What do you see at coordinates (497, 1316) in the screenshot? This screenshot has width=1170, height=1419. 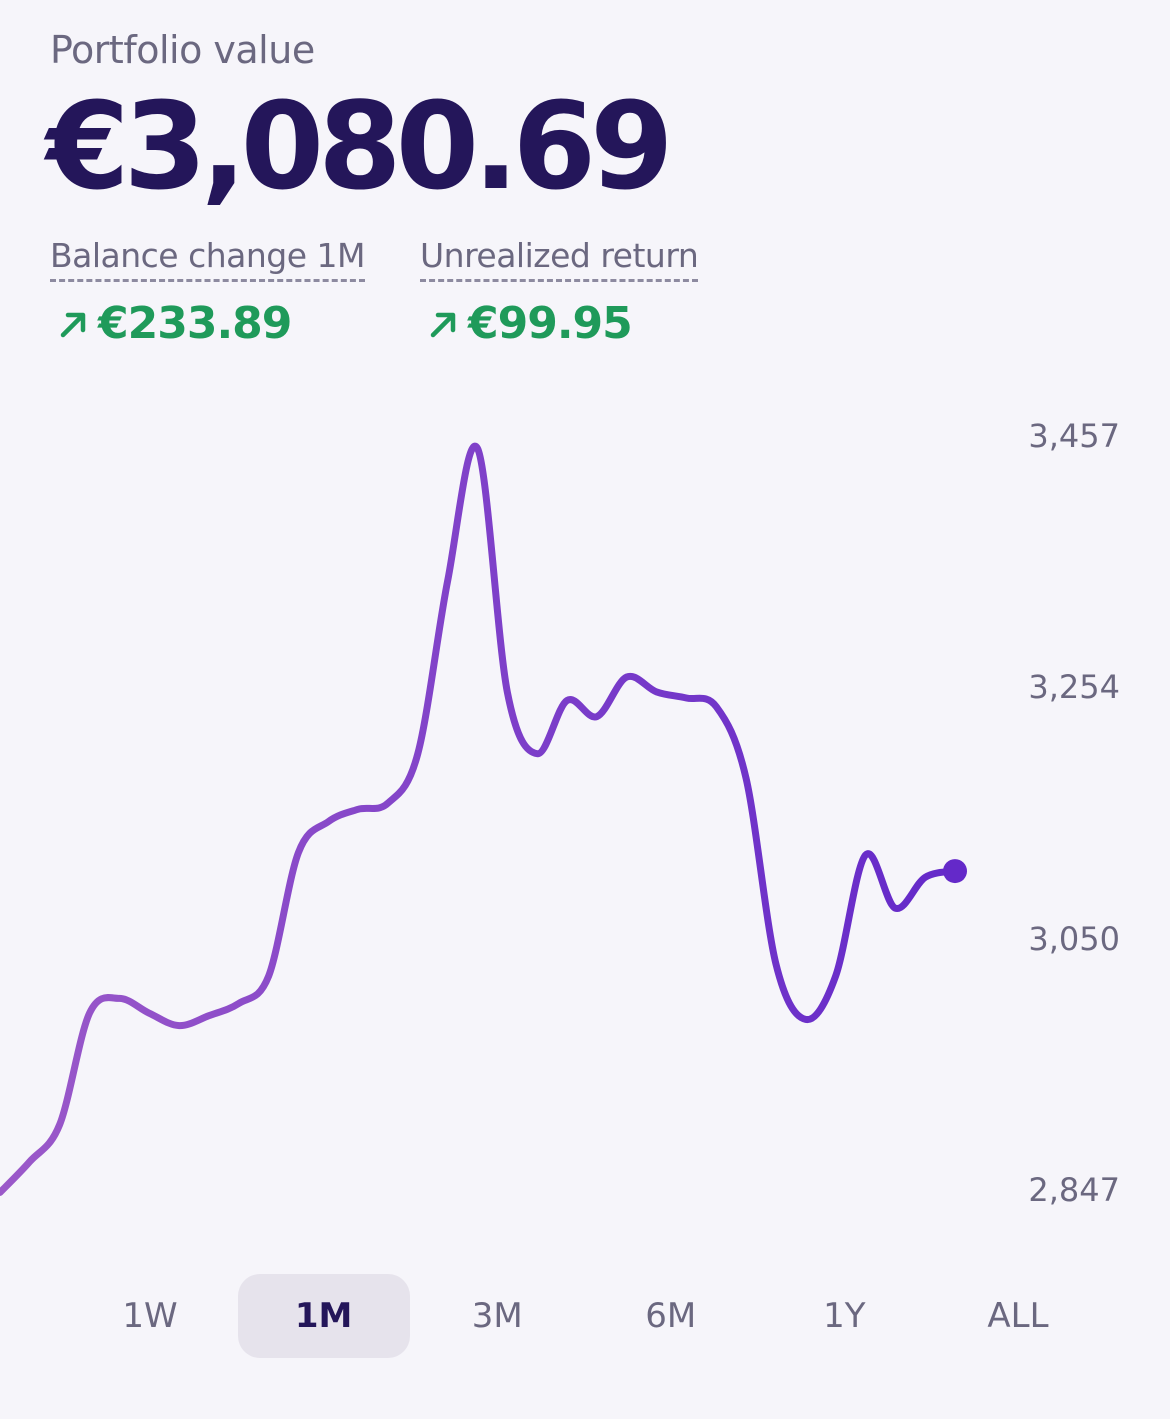 I see `range-button-3m: 3M` at bounding box center [497, 1316].